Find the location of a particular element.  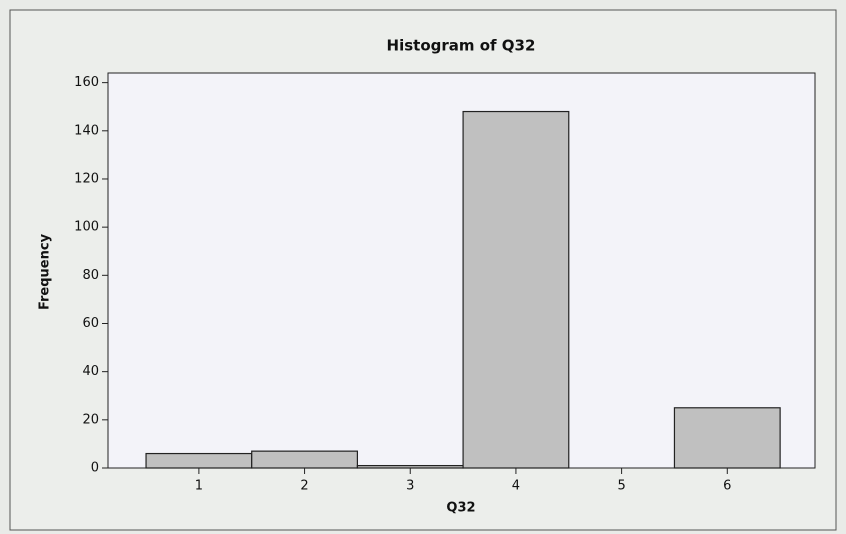

y-tick-label: 60 is located at coordinates (90, 323).